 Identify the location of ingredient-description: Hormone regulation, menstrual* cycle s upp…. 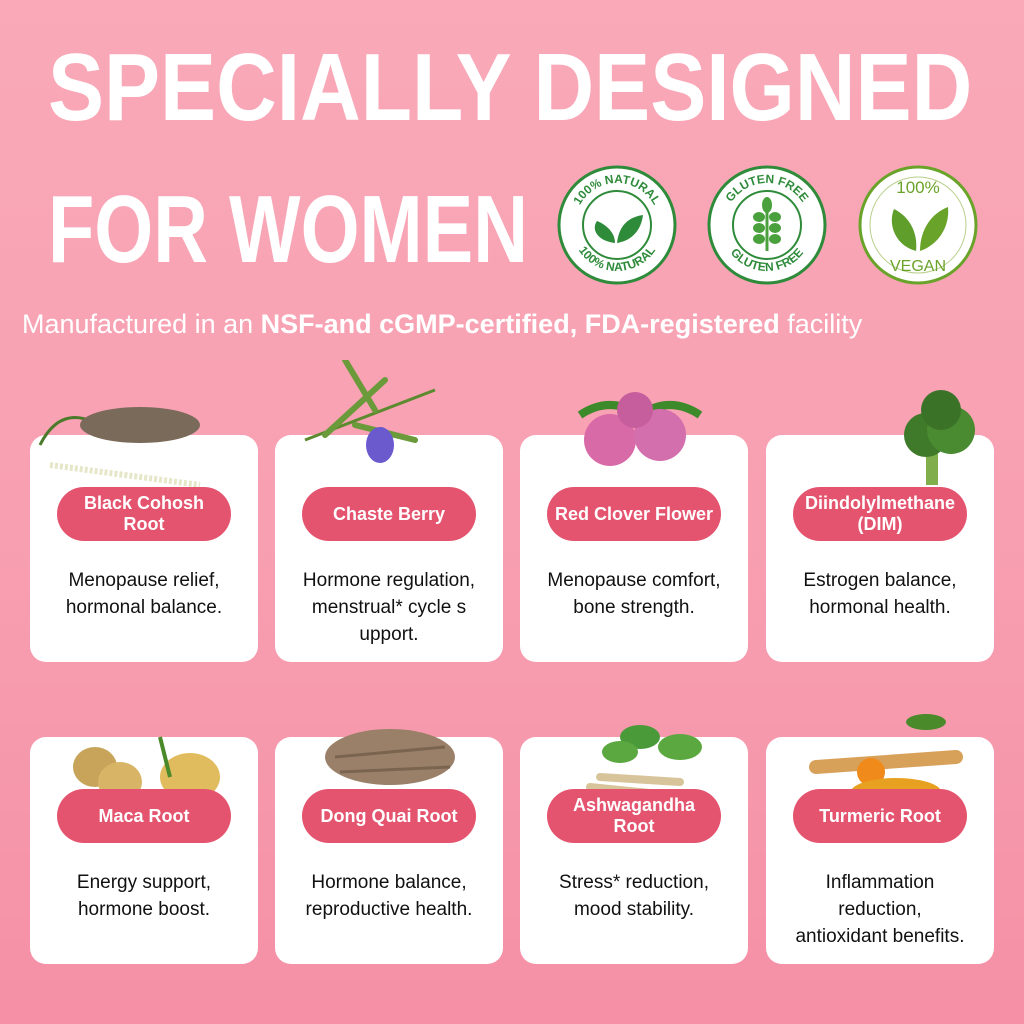
(389, 607).